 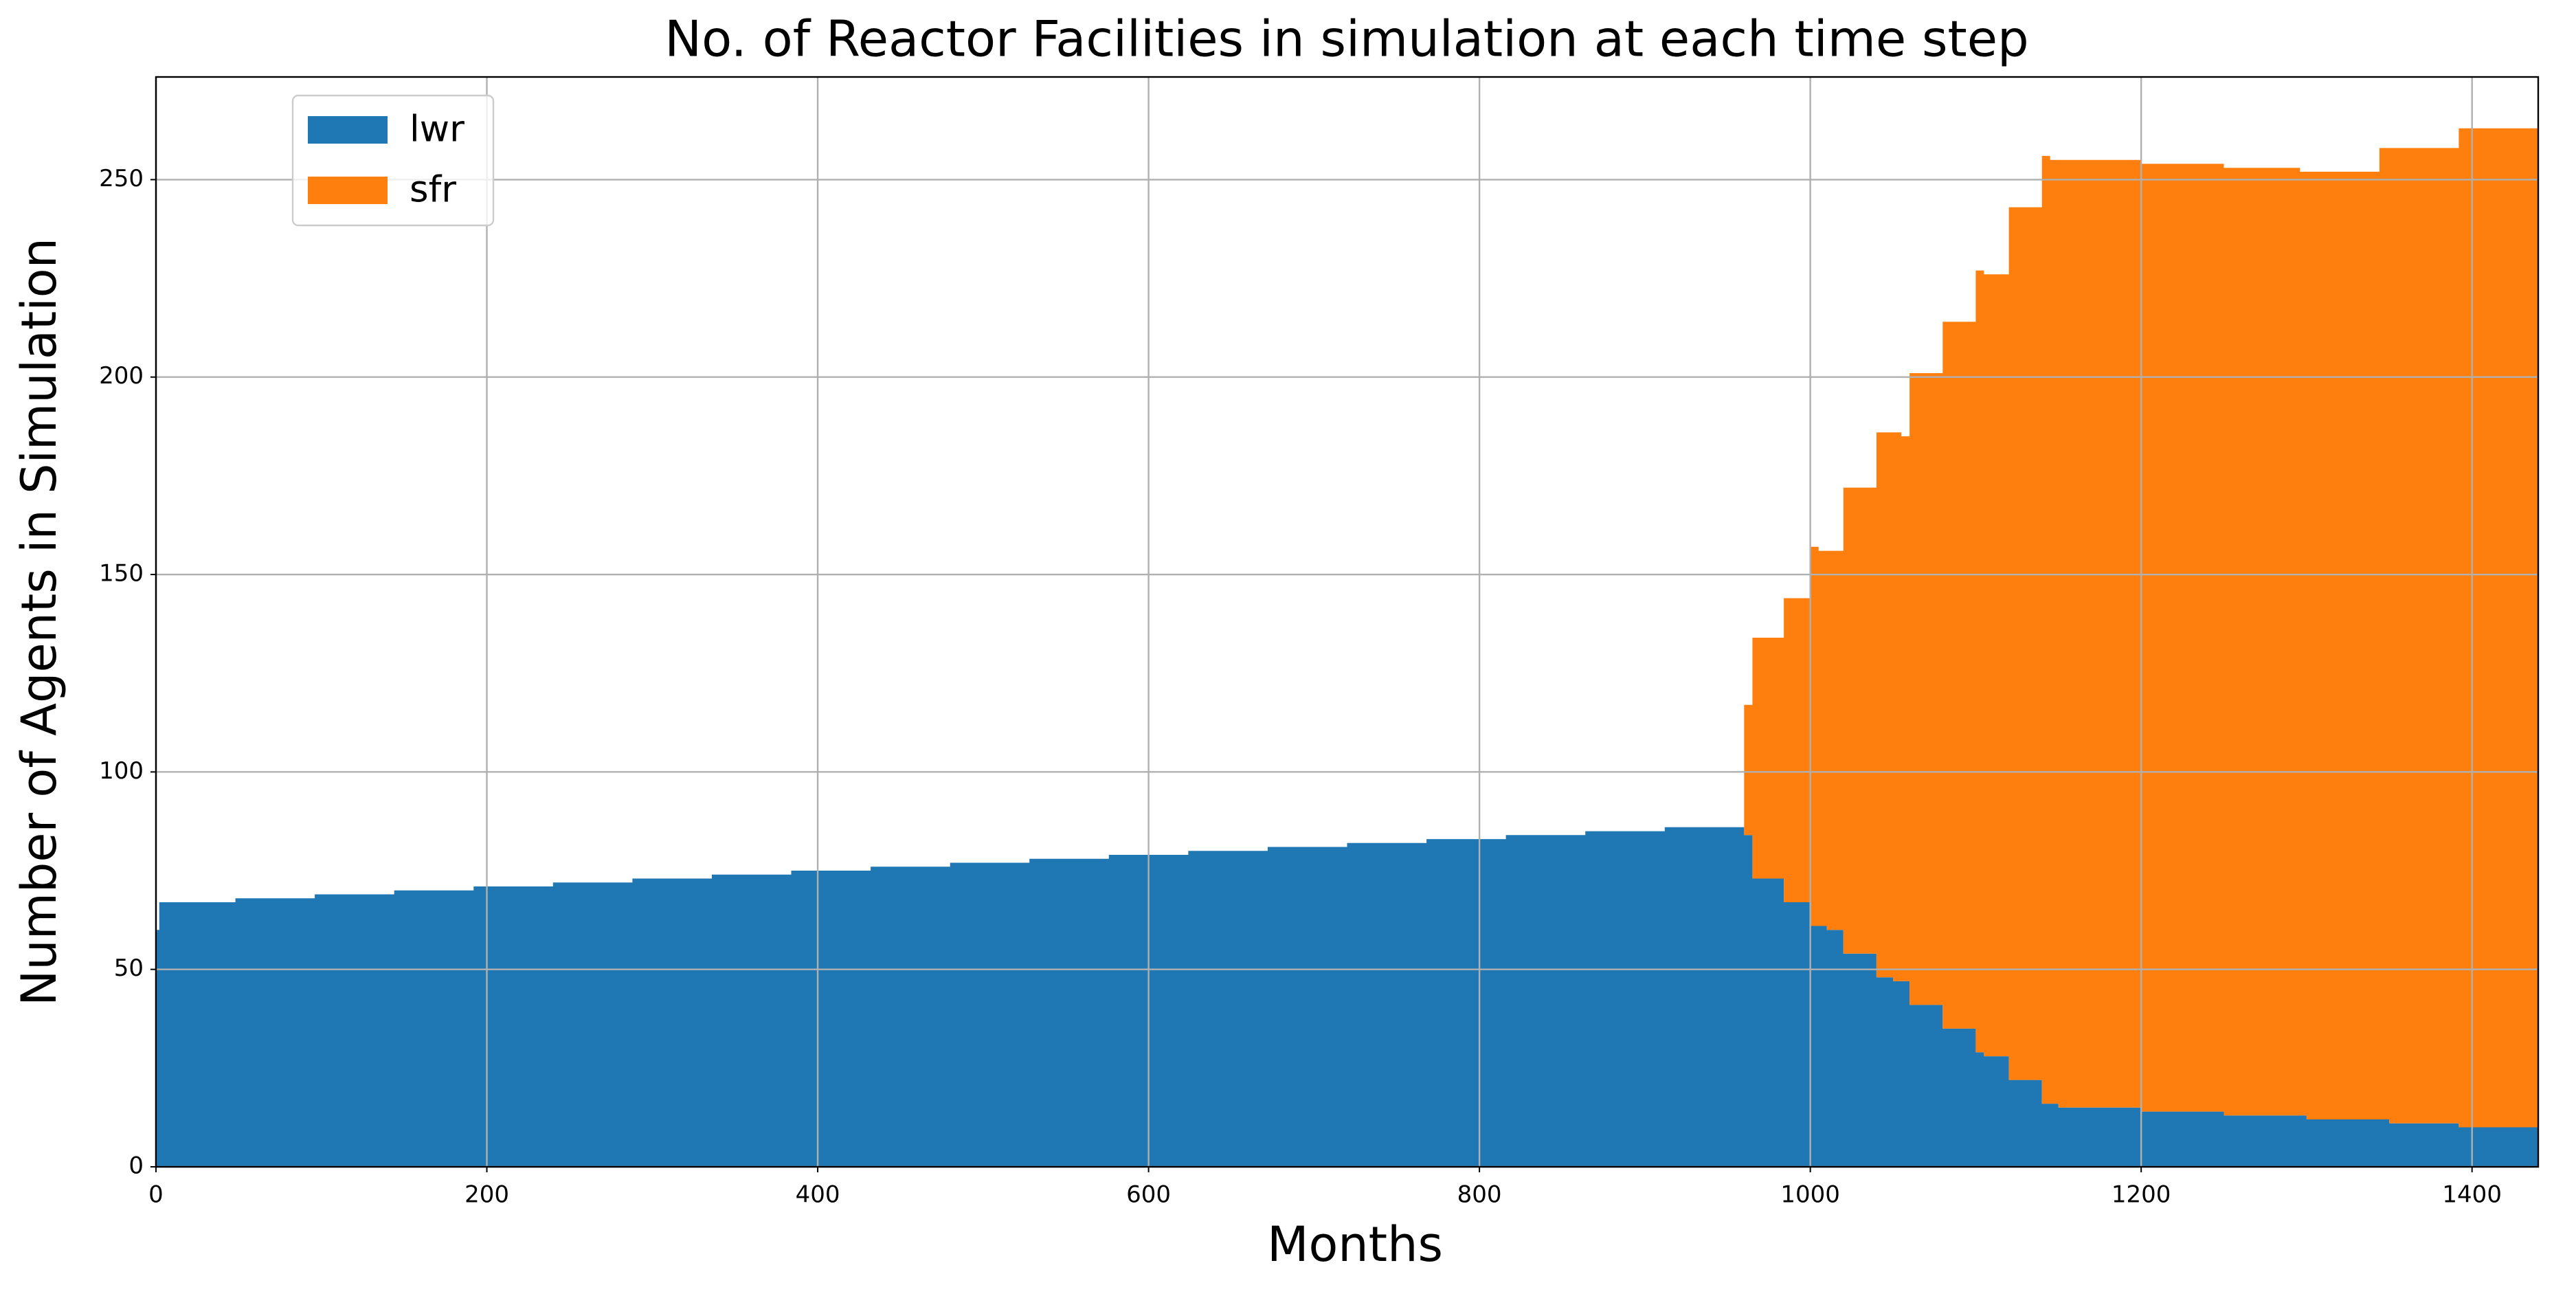 I want to click on y-tick-label: 50, so click(x=129, y=968).